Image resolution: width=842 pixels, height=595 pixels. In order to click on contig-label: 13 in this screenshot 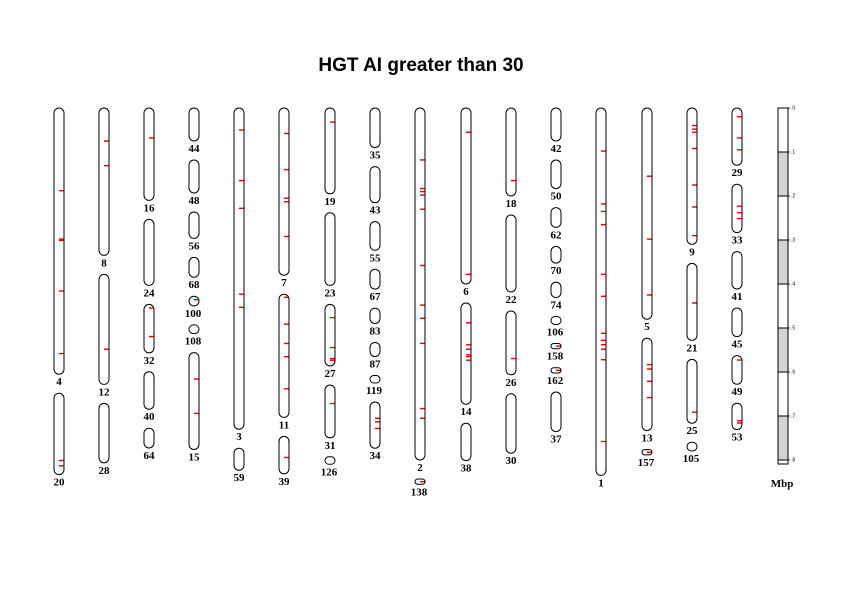, I will do `click(648, 439)`.